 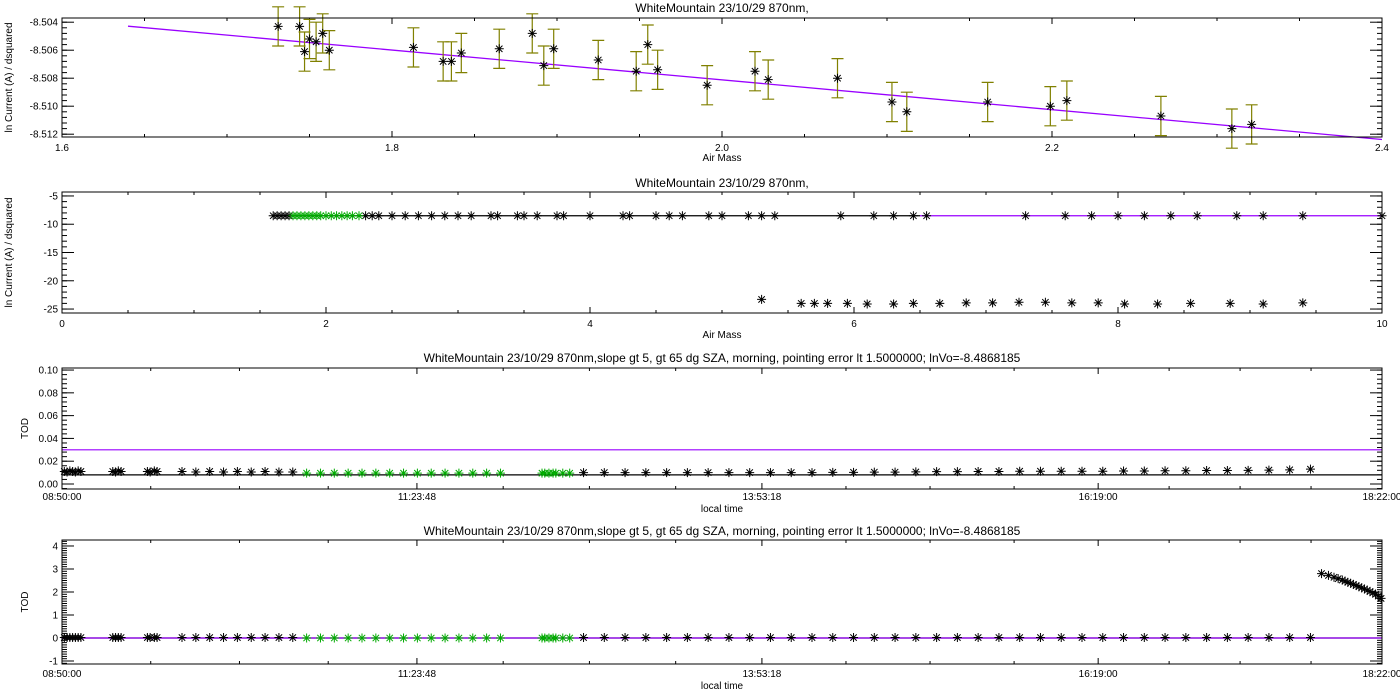 What do you see at coordinates (722, 509) in the screenshot?
I see `x-axis-label: local time` at bounding box center [722, 509].